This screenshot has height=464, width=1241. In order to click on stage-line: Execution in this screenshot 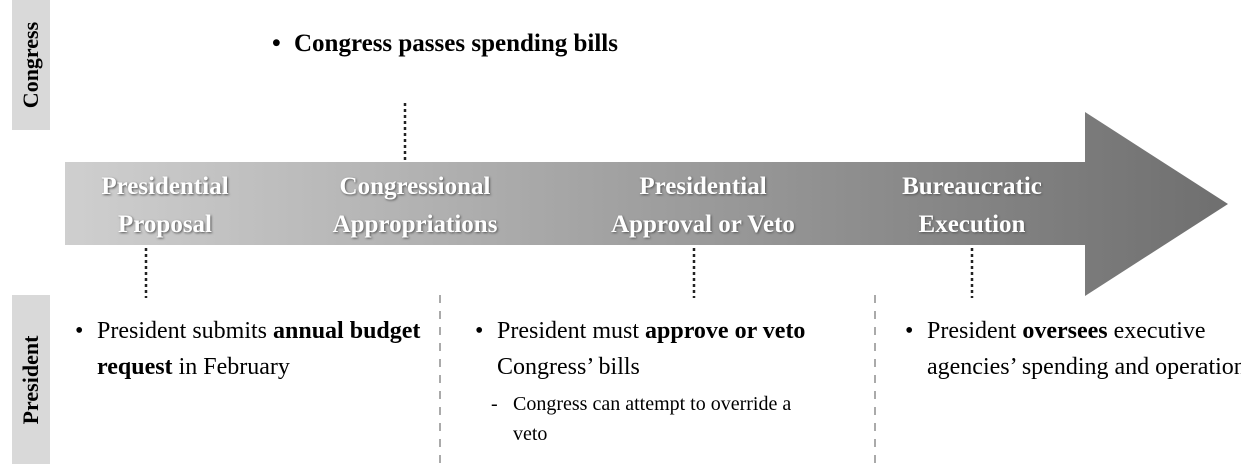, I will do `click(972, 224)`.